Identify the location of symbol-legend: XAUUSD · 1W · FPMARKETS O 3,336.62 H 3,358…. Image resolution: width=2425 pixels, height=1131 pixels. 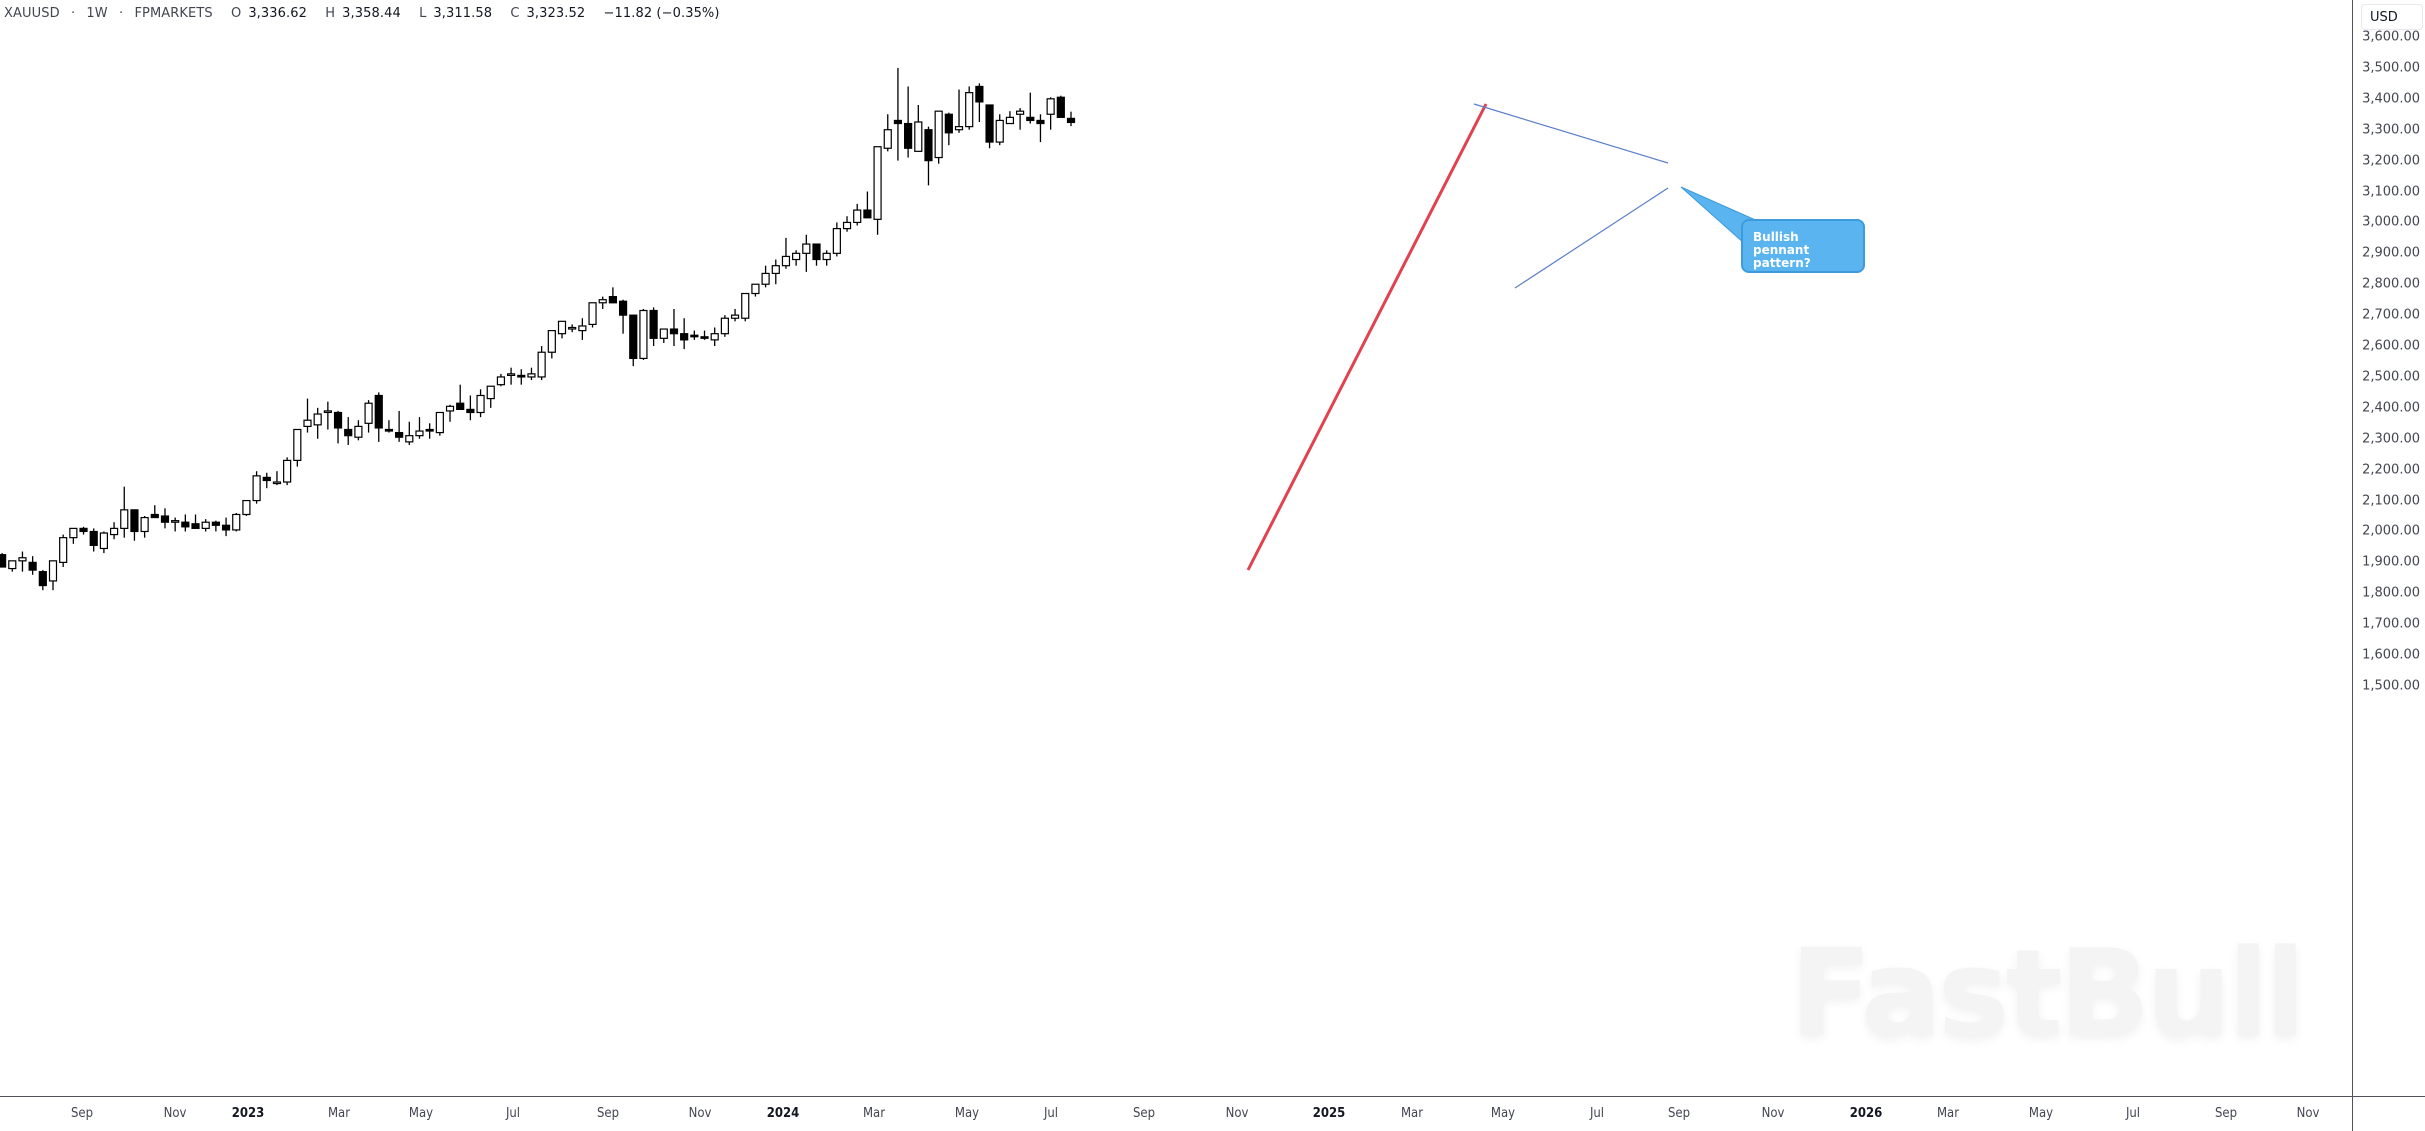
(365, 13).